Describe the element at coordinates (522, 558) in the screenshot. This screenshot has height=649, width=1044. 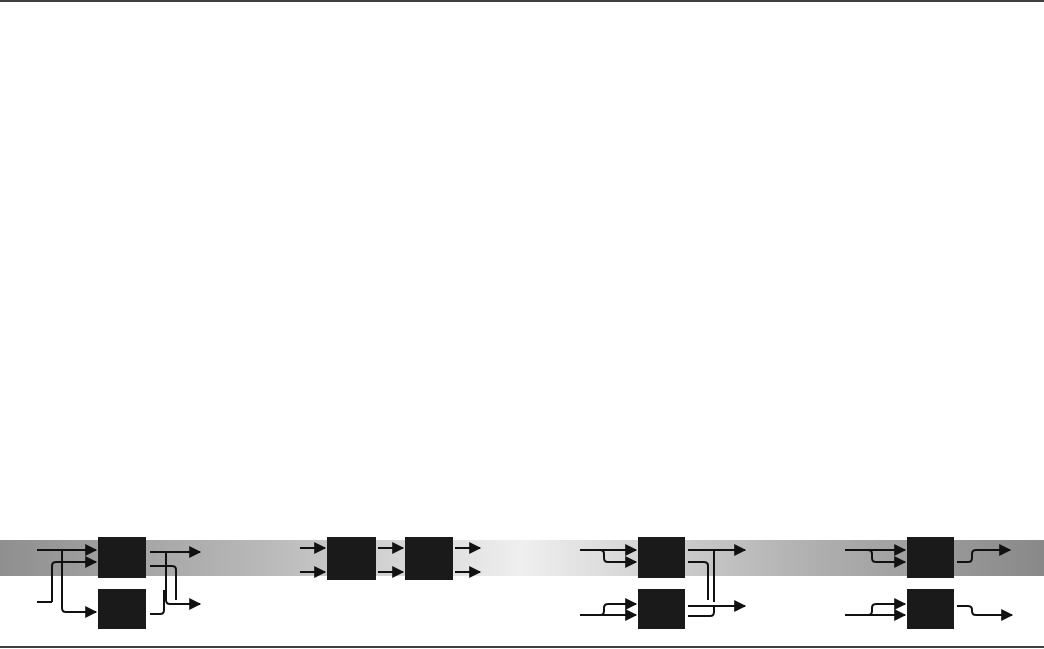
I see `band` at that location.